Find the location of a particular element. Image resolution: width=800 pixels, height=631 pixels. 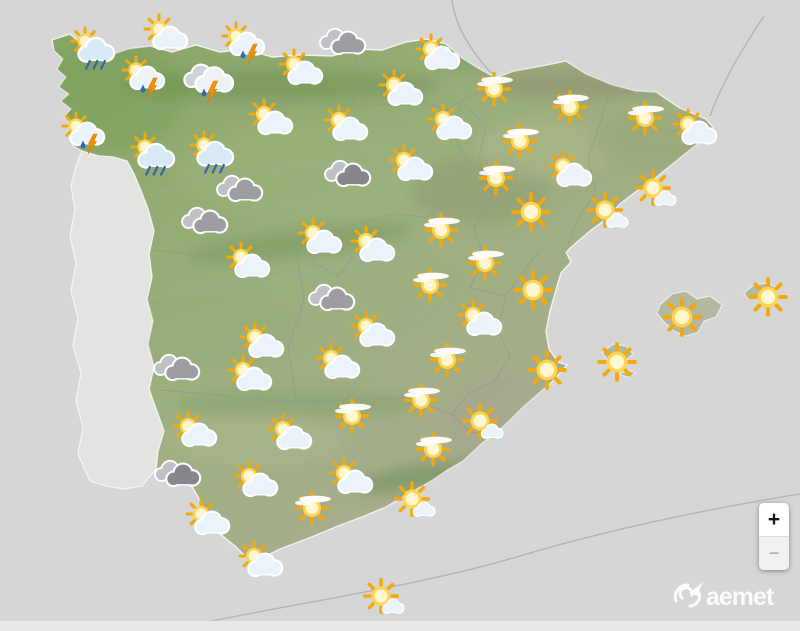

map-bottom-strip is located at coordinates (400, 626).